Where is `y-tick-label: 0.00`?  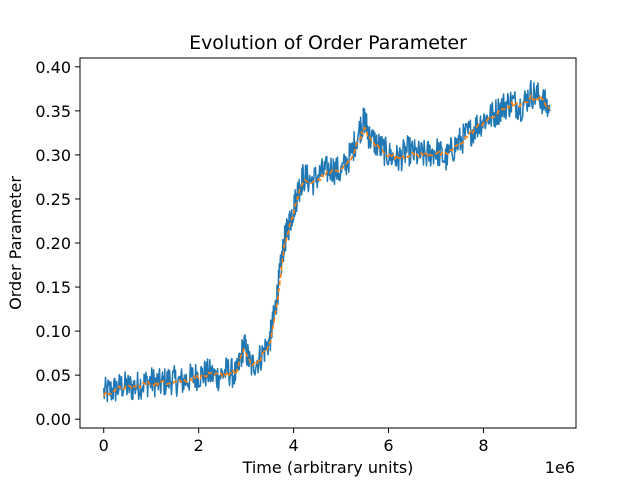 y-tick-label: 0.00 is located at coordinates (53, 419).